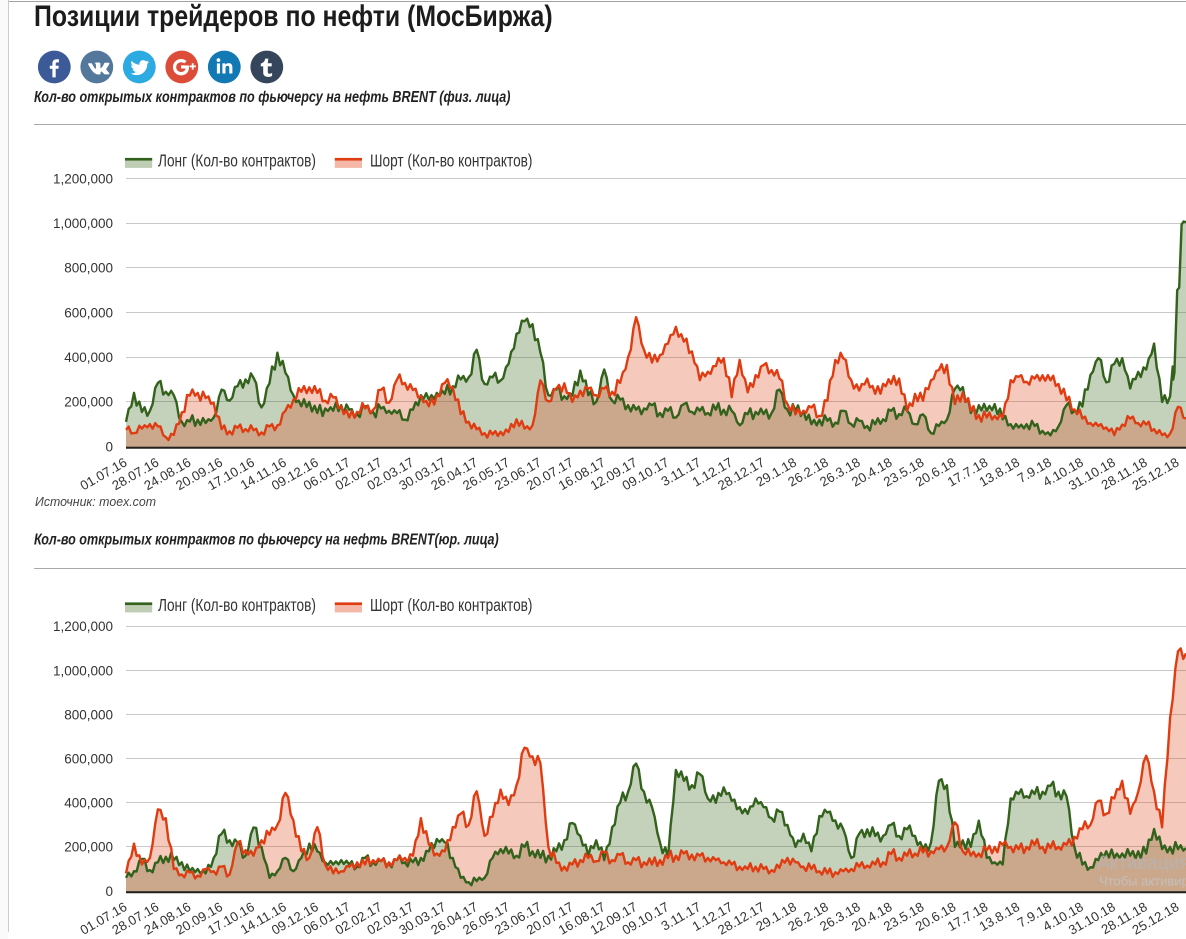  Describe the element at coordinates (1142, 881) in the screenshot. I see `svg-text:Чтобы активировать Windows, пе: Чтобы активировать Windows, перейдите` at that location.